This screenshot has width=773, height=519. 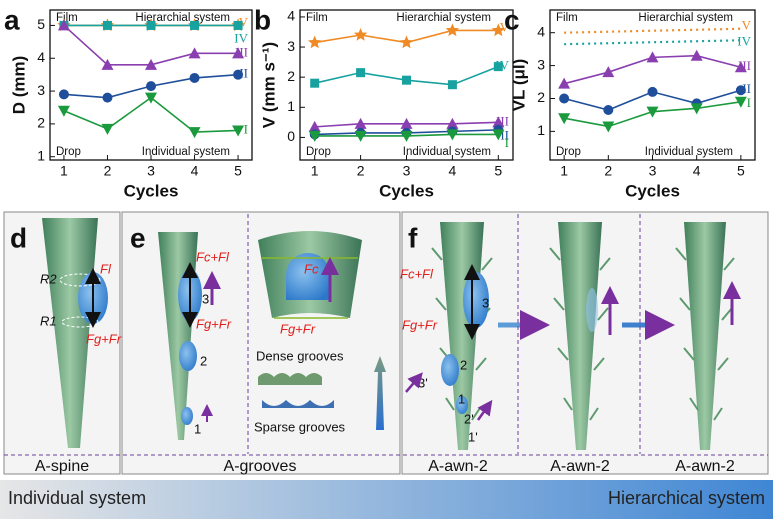 What do you see at coordinates (12, 19) in the screenshot?
I see `panel-letter: a` at bounding box center [12, 19].